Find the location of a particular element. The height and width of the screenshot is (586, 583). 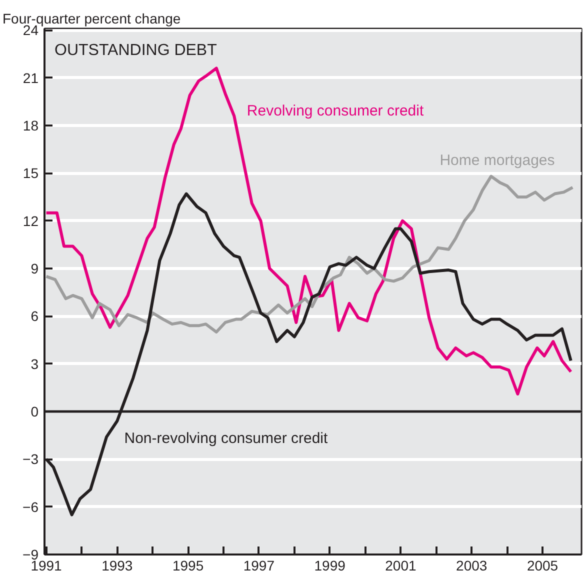

y-tick-label: 9 is located at coordinates (34, 268).